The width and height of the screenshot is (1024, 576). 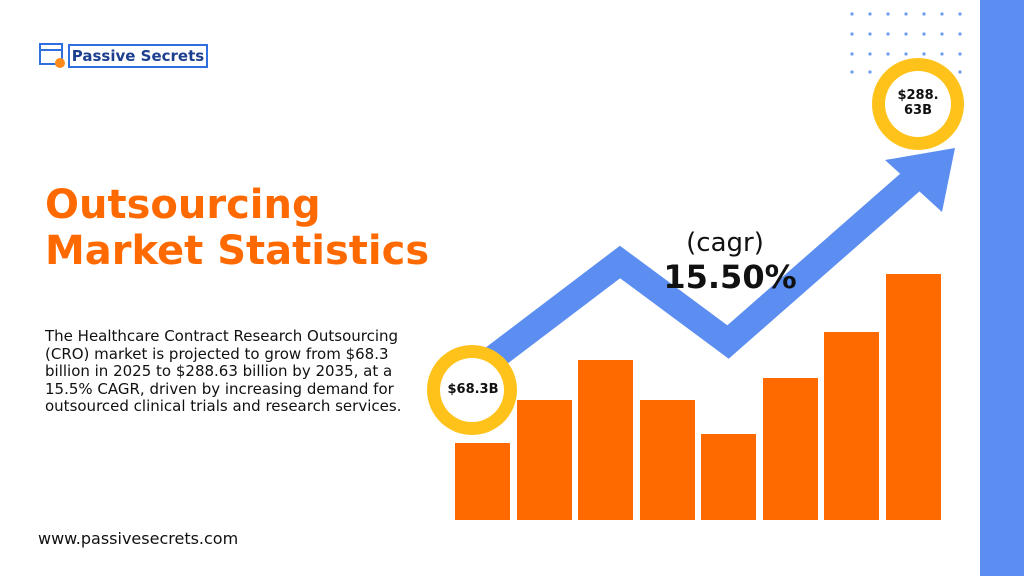 I want to click on logo-text: Passive Secrets, so click(x=138, y=56).